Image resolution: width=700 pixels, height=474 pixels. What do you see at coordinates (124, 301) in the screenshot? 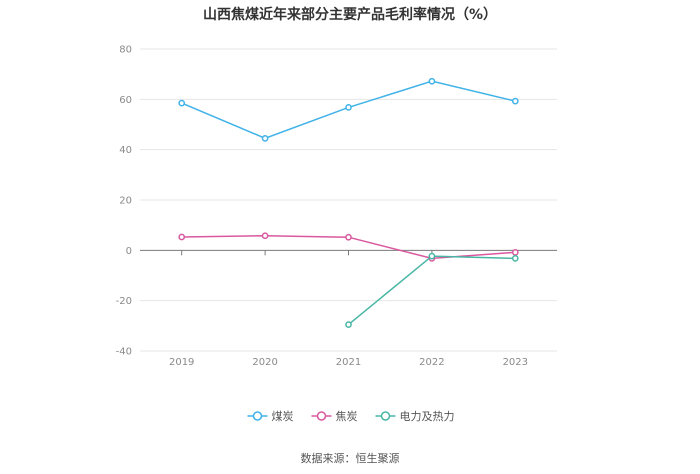
I see `y-tick-label: -20` at bounding box center [124, 301].